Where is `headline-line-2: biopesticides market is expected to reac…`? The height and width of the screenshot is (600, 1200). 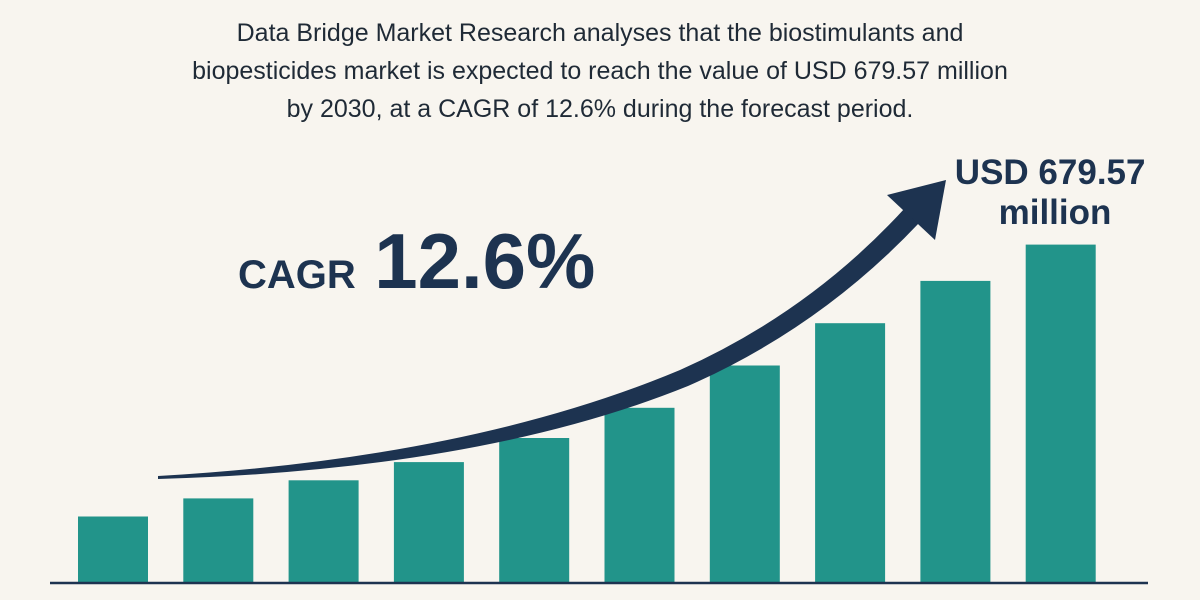
headline-line-2: biopesticides market is expected to reac… is located at coordinates (600, 71).